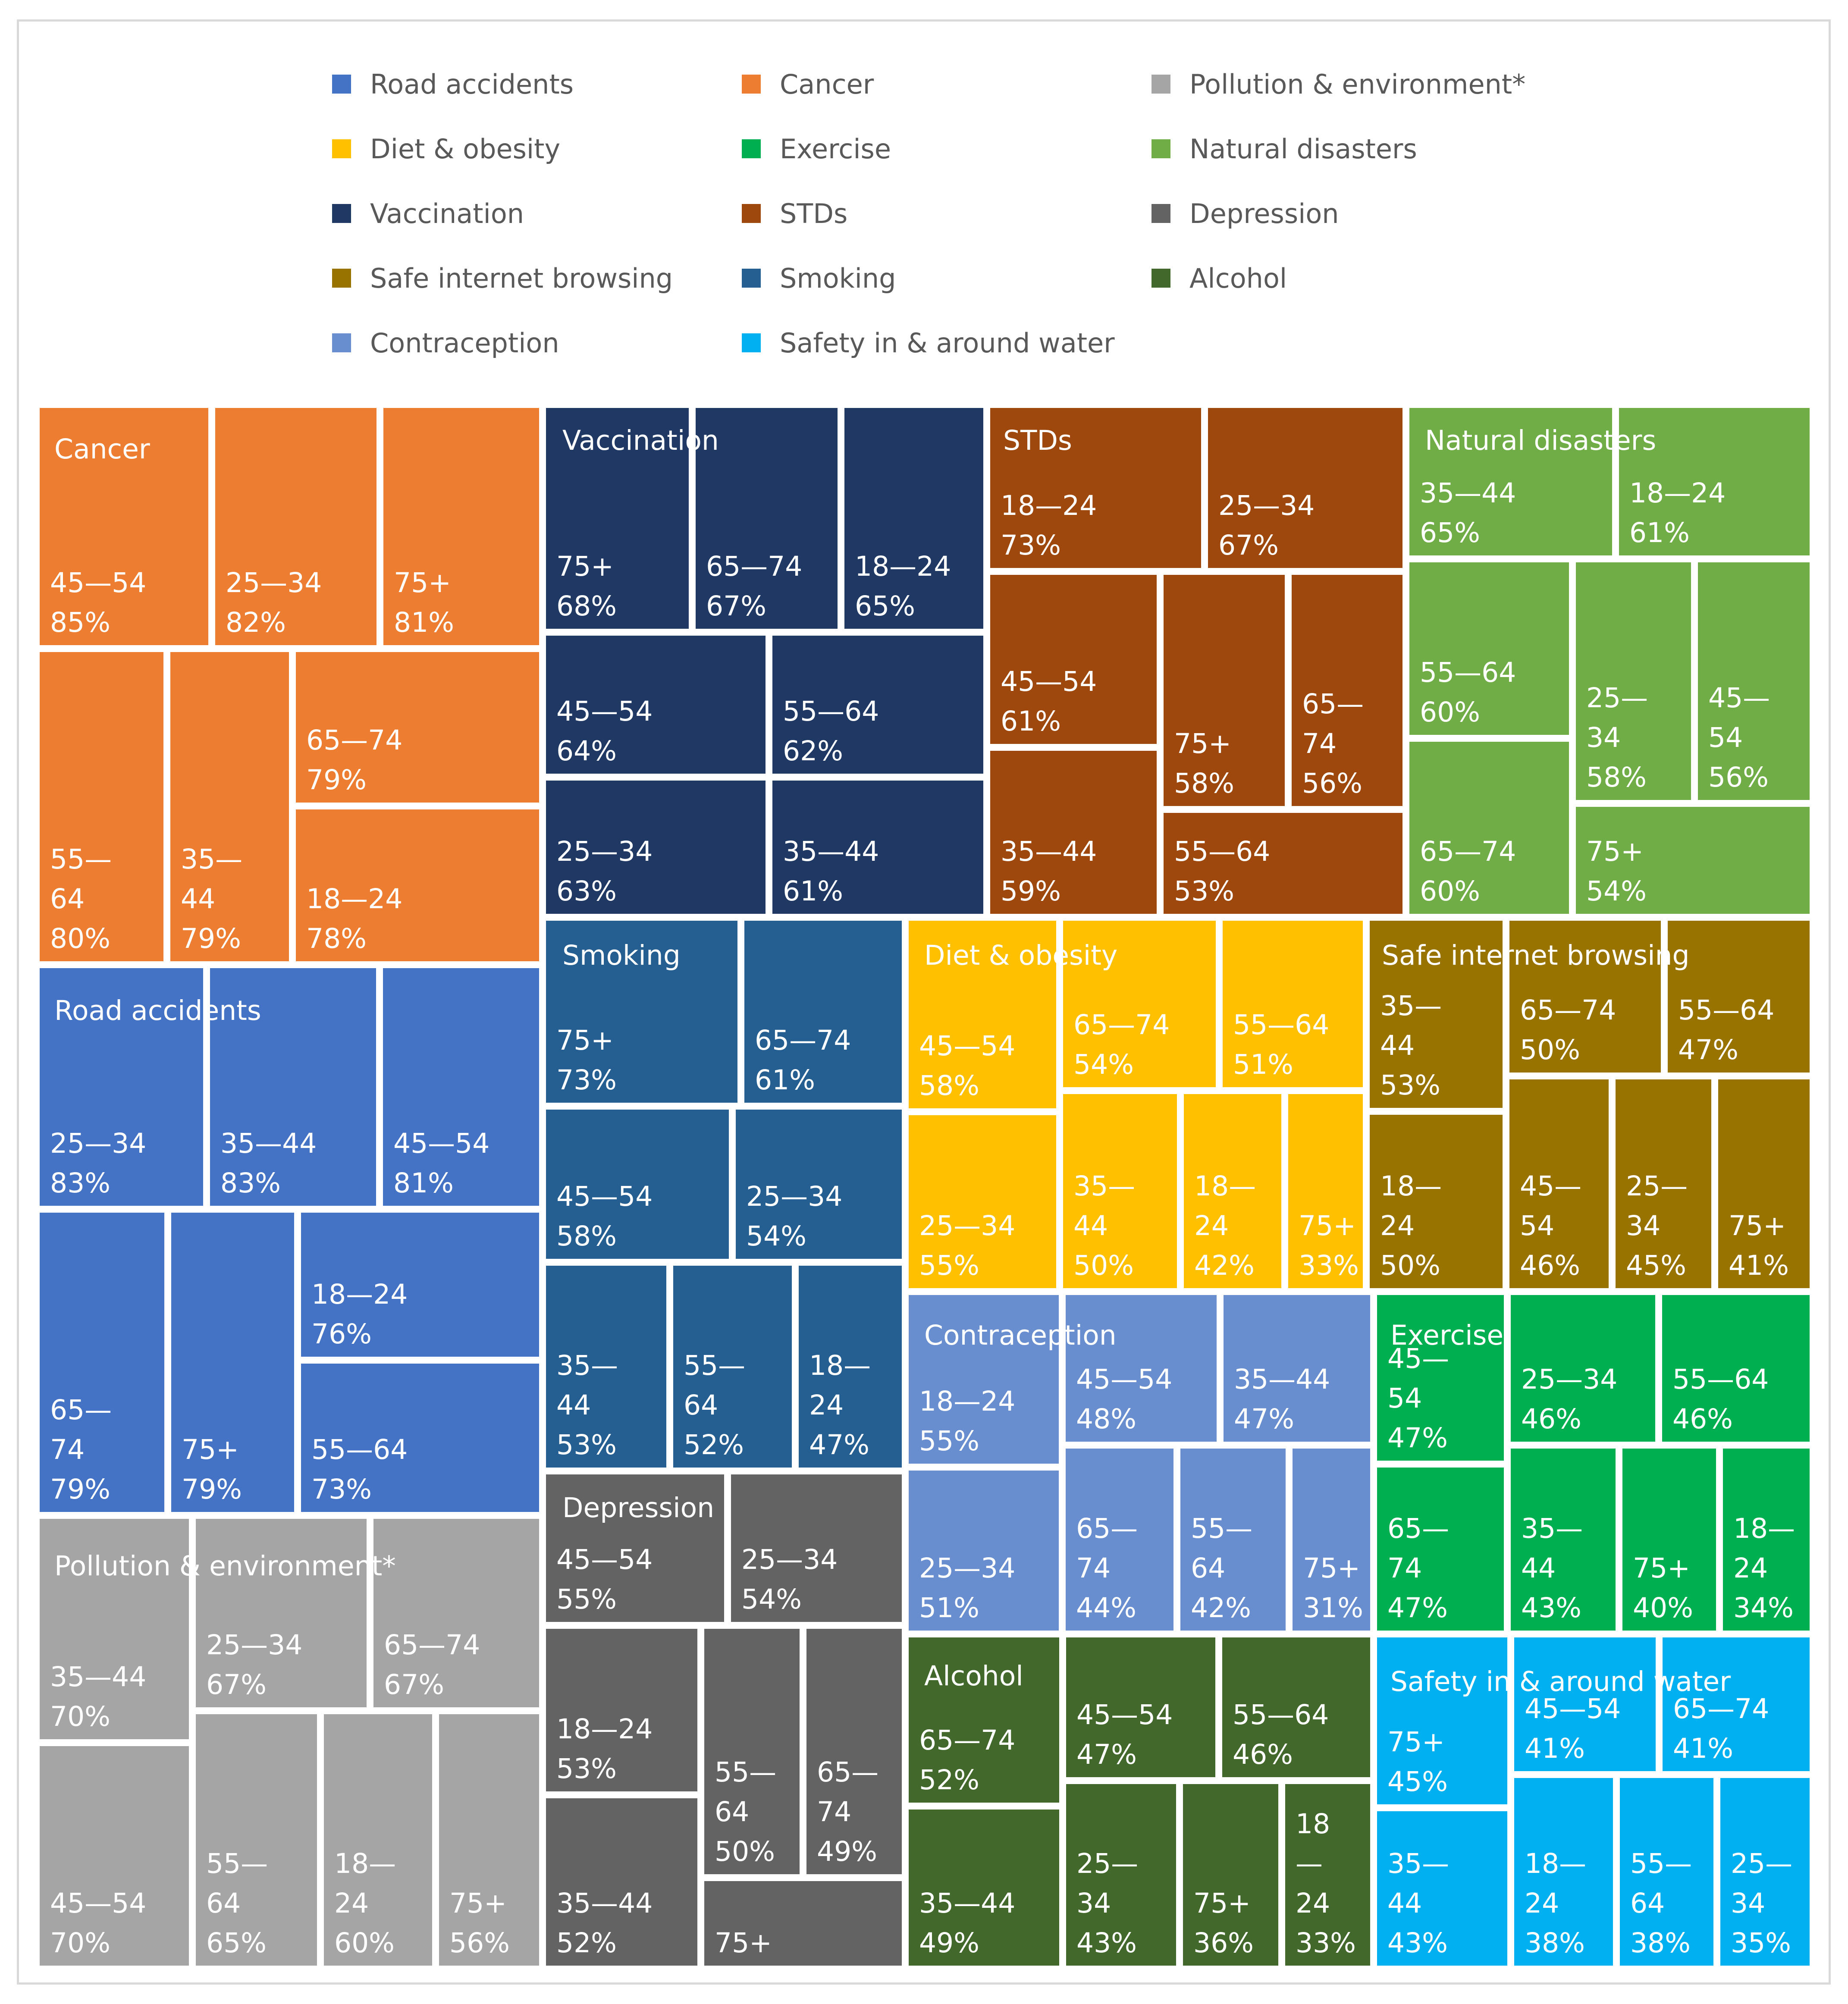  What do you see at coordinates (441, 1163) in the screenshot?
I see `tile-label: 45—5445—54 81%` at bounding box center [441, 1163].